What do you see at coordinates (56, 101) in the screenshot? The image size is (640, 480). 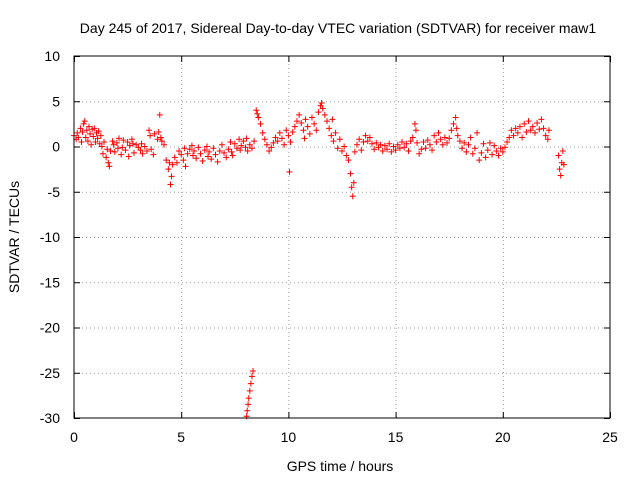 I see `y-tick-label: 5` at bounding box center [56, 101].